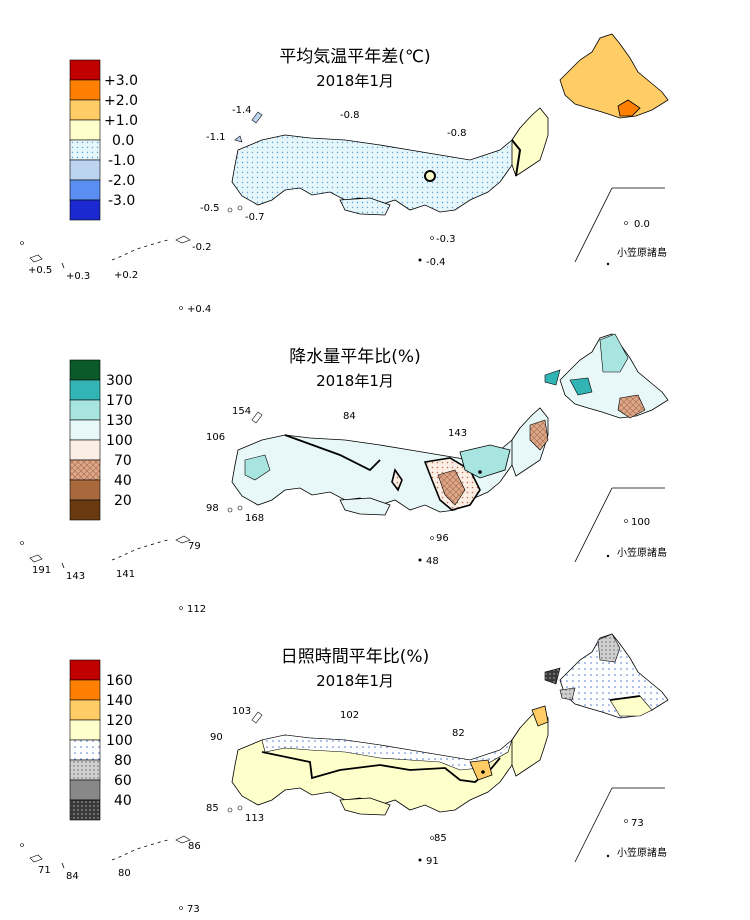 Image resolution: width=750 pixels, height=920 pixels. What do you see at coordinates (349, 715) in the screenshot?
I see `station-value: 102` at bounding box center [349, 715].